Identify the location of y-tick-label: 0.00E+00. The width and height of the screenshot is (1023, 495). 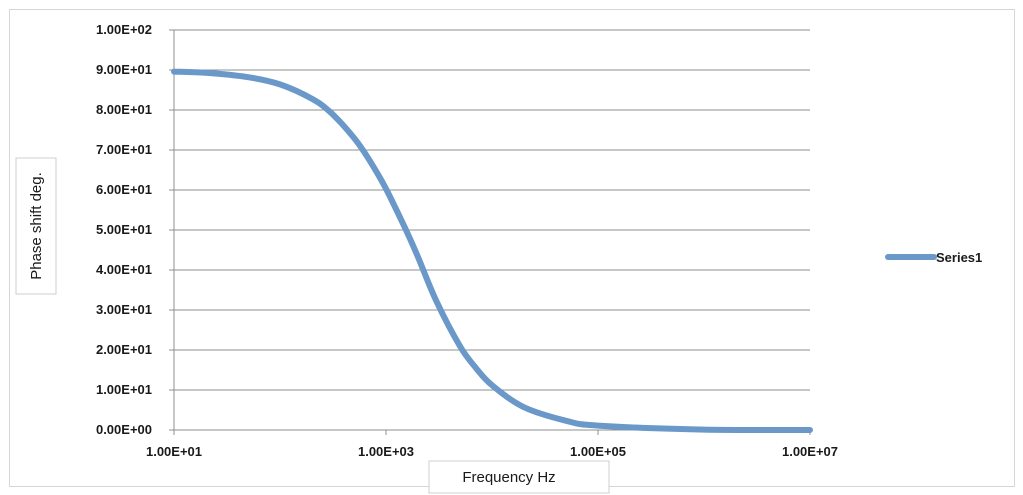
(124, 429).